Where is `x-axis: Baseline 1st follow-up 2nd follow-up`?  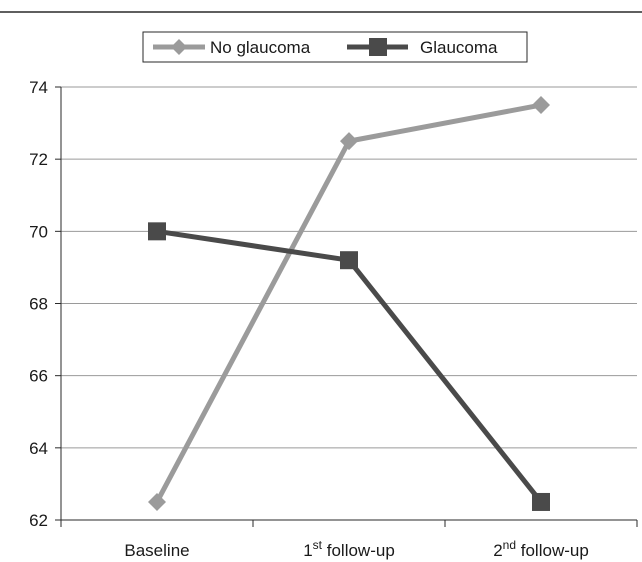 x-axis: Baseline 1st follow-up 2nd follow-up is located at coordinates (349, 539).